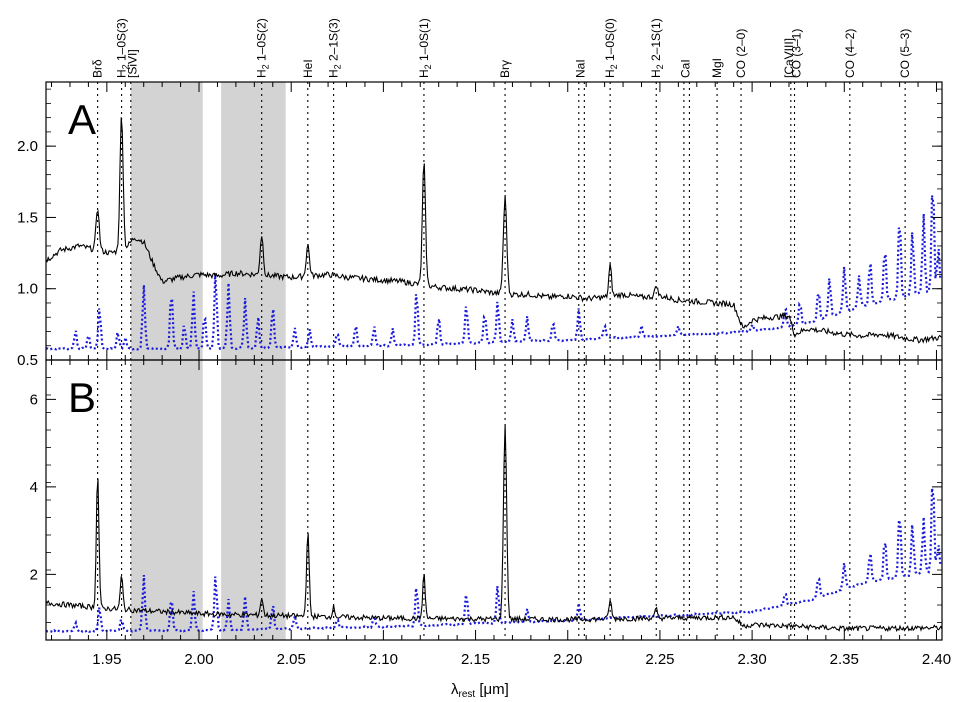  What do you see at coordinates (850, 53) in the screenshot?
I see `line-label-19: CO (4–2)` at bounding box center [850, 53].